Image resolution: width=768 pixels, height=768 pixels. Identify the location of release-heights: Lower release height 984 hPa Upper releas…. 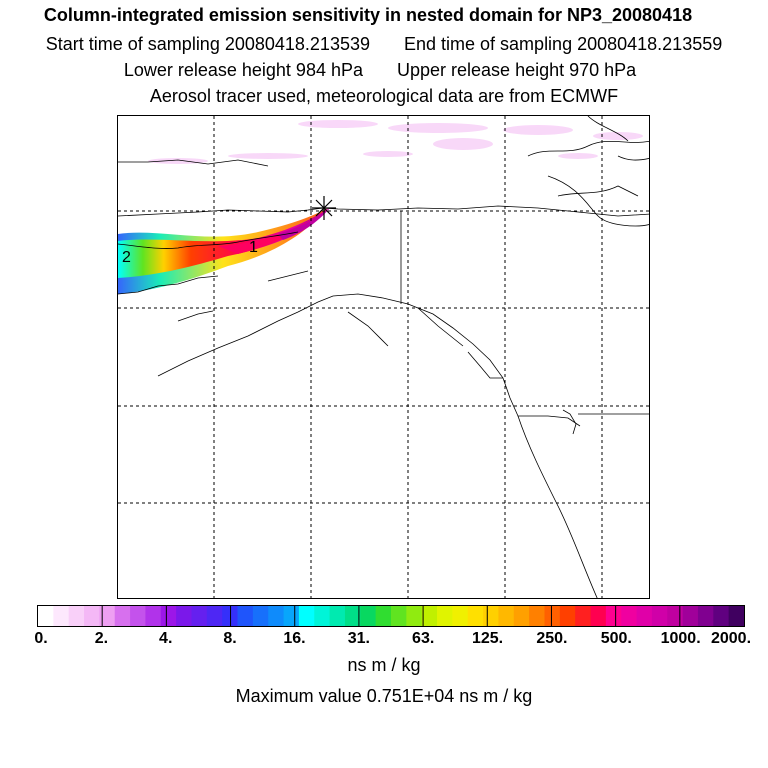
(382, 70).